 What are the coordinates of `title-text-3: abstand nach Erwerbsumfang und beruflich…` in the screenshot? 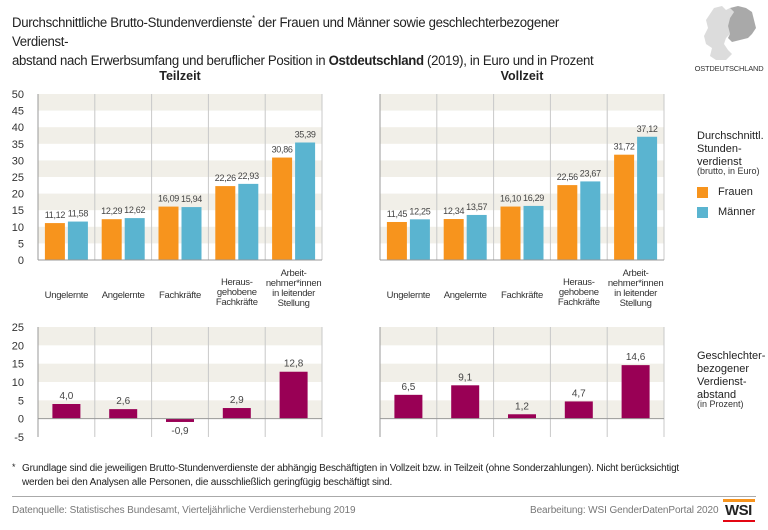 It's located at (170, 61).